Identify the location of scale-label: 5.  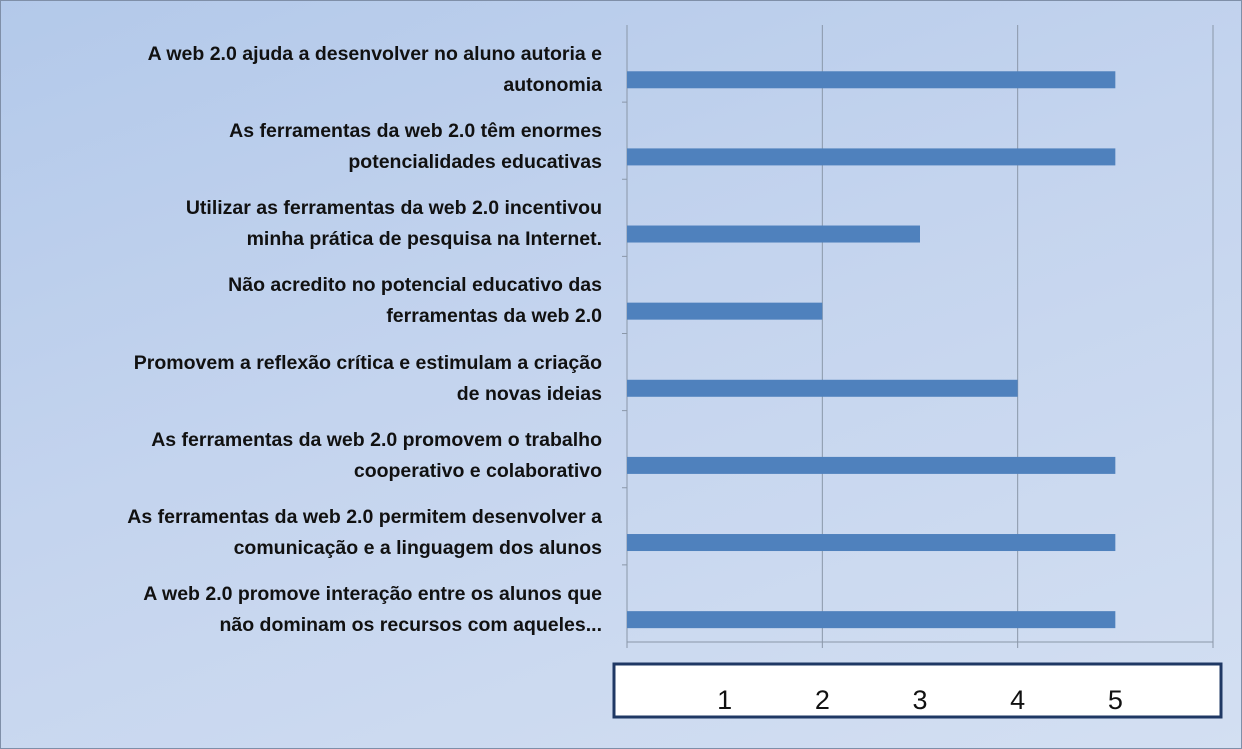
(1115, 700).